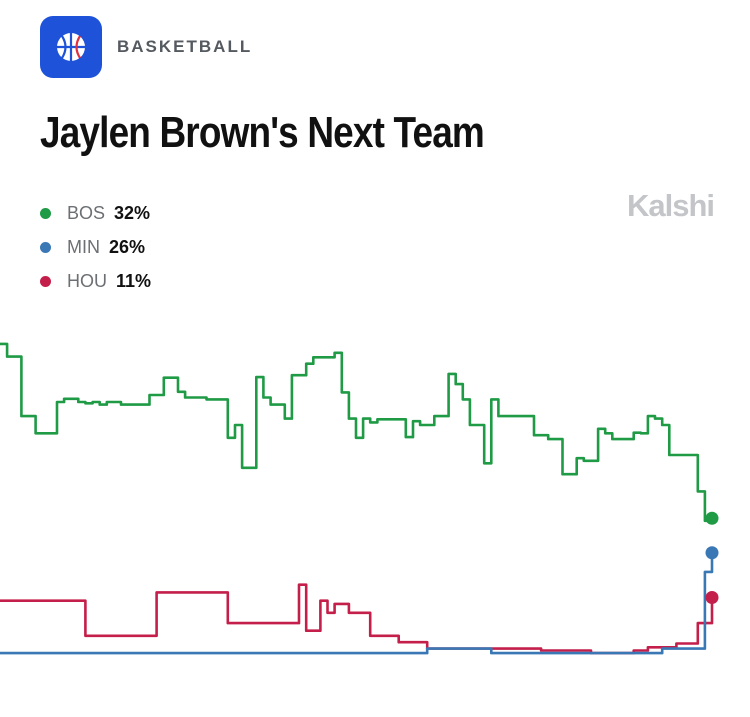  I want to click on series-line-hou, so click(357, 619).